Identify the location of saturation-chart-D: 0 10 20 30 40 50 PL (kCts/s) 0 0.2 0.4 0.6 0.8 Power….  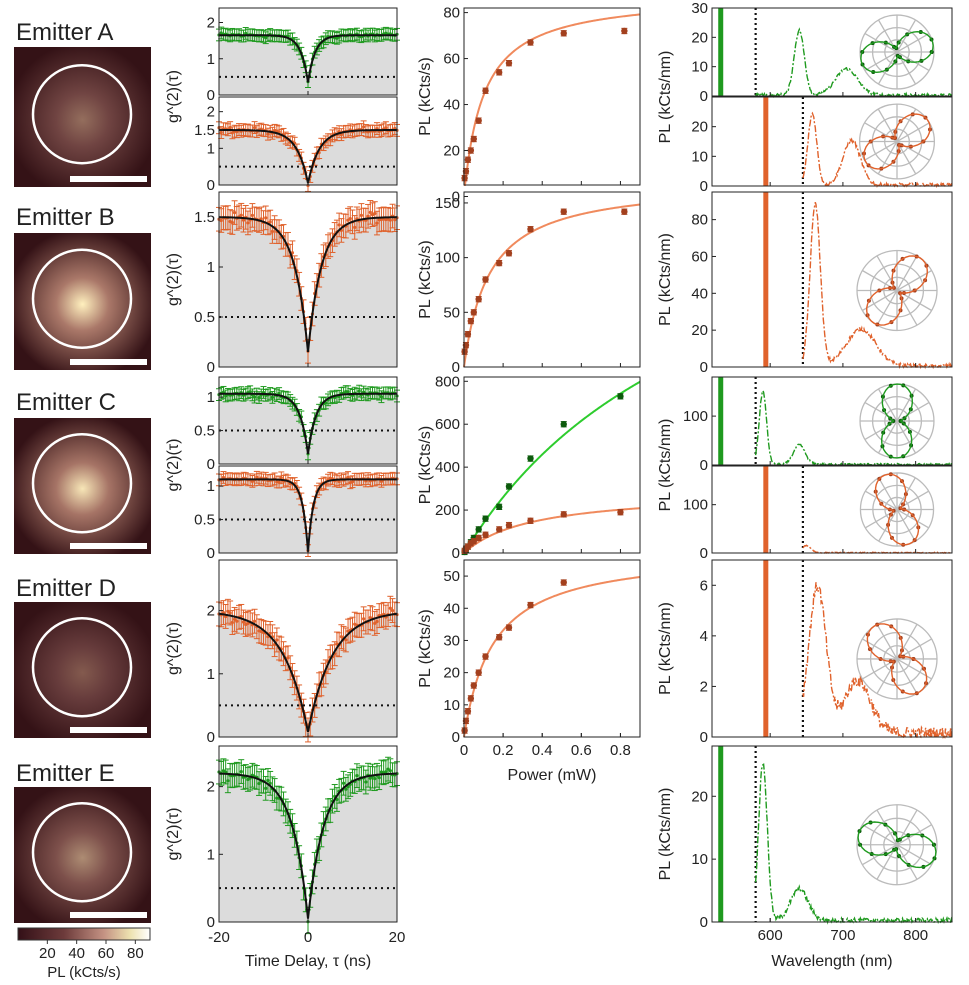
(529, 671).